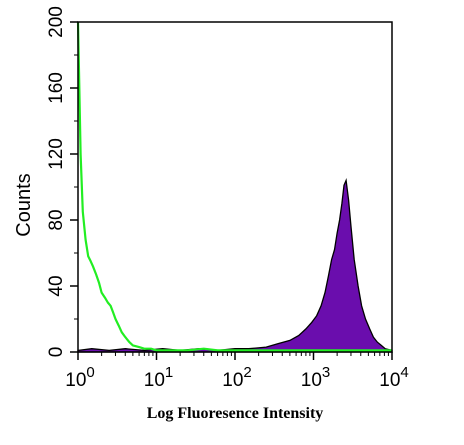  Describe the element at coordinates (56, 219) in the screenshot. I see `y-tick-label: 80` at that location.